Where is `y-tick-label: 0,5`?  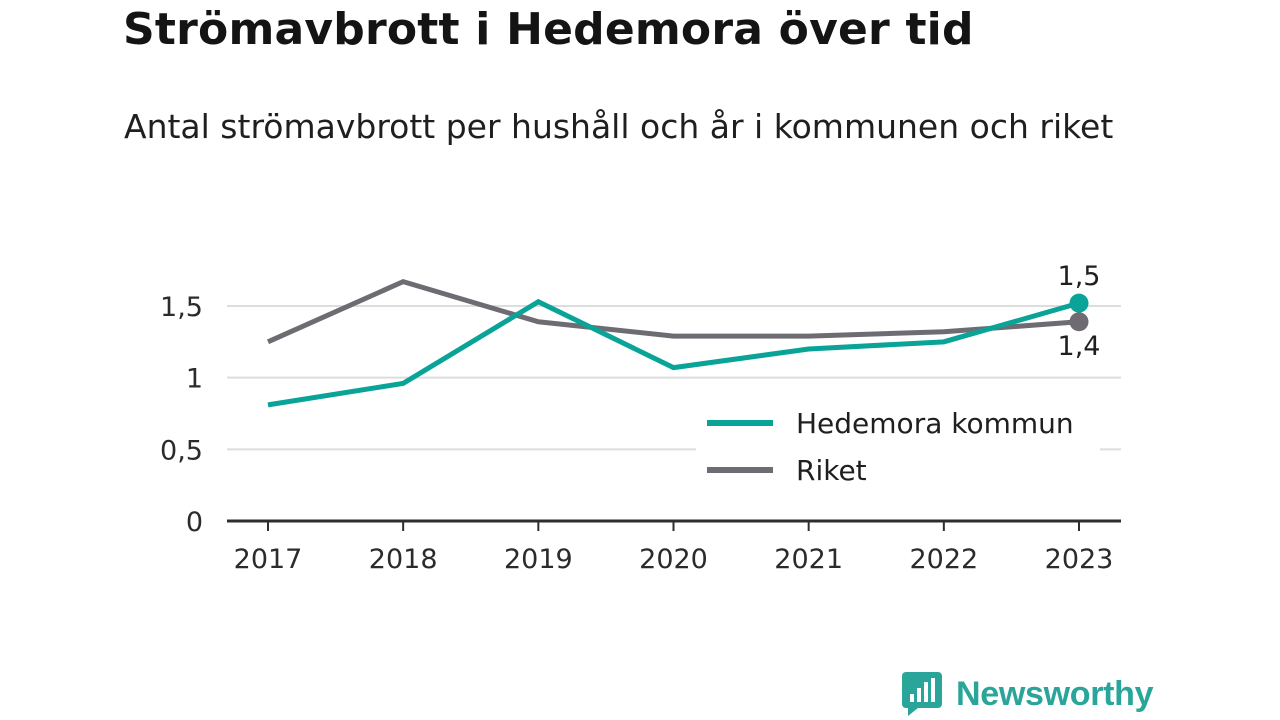
y-tick-label: 0,5 is located at coordinates (181, 450).